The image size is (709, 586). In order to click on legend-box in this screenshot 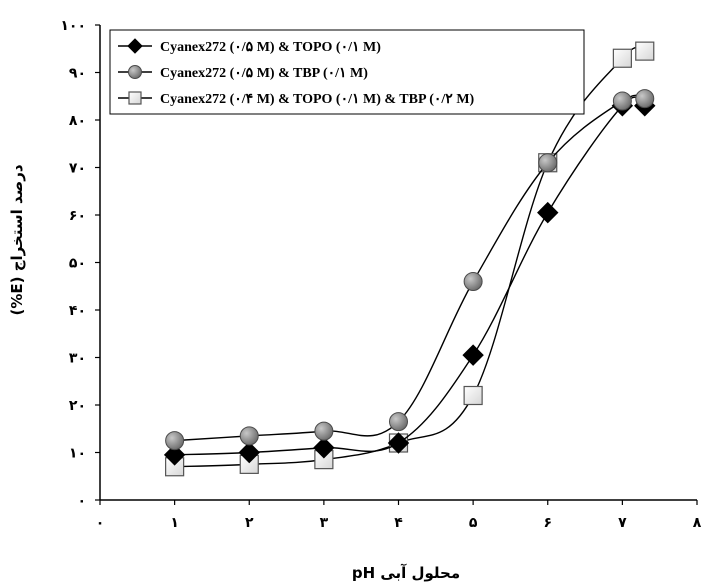, I will do `click(347, 72)`.